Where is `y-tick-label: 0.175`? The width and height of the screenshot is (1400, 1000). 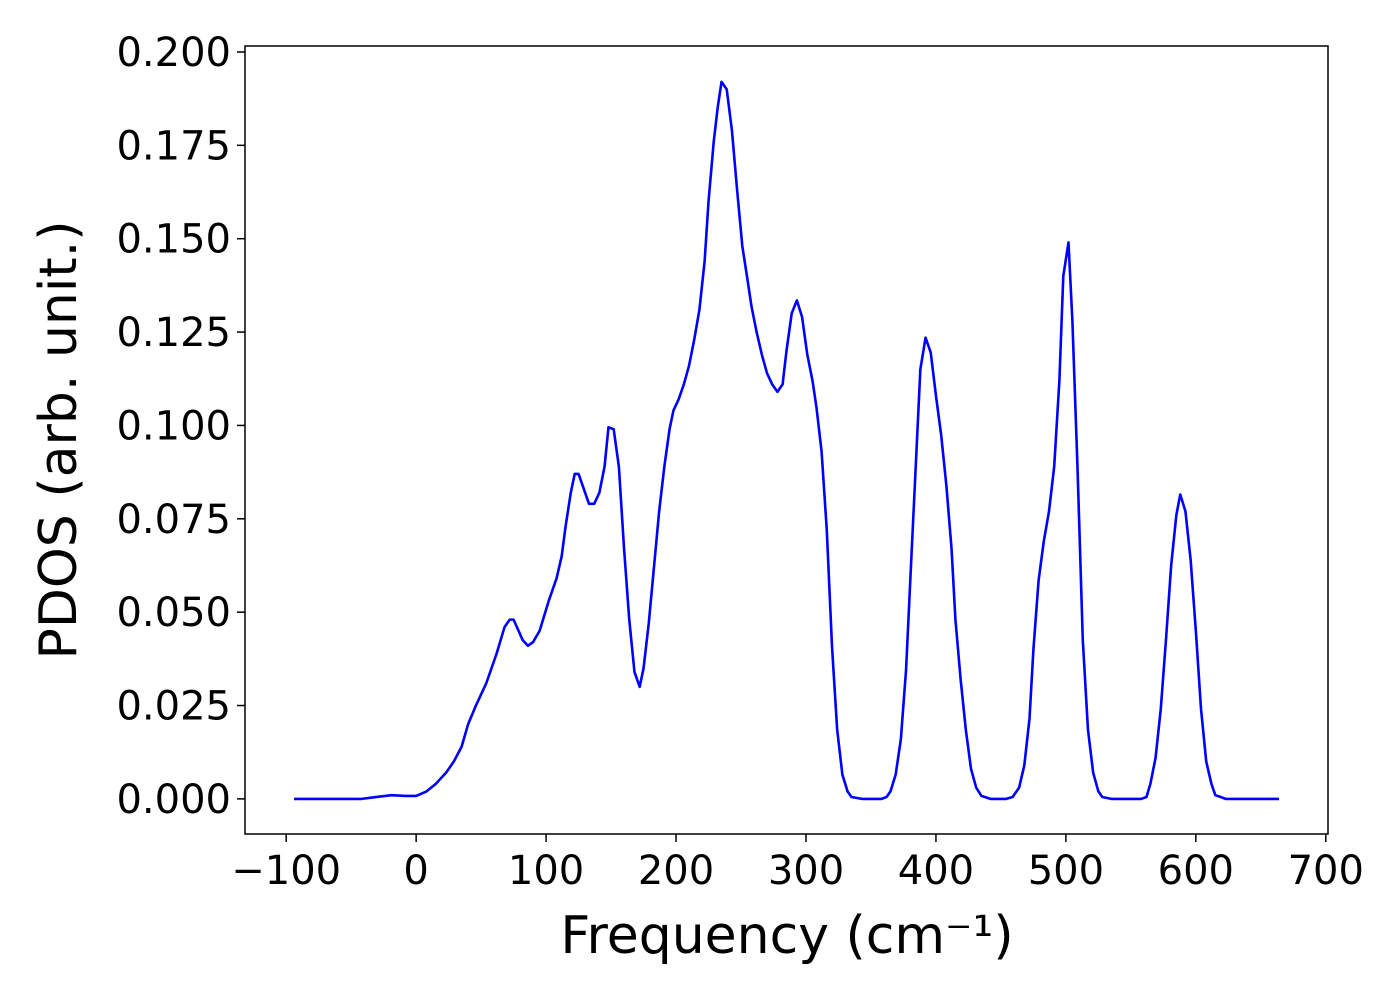
y-tick-label: 0.175 is located at coordinates (173, 146).